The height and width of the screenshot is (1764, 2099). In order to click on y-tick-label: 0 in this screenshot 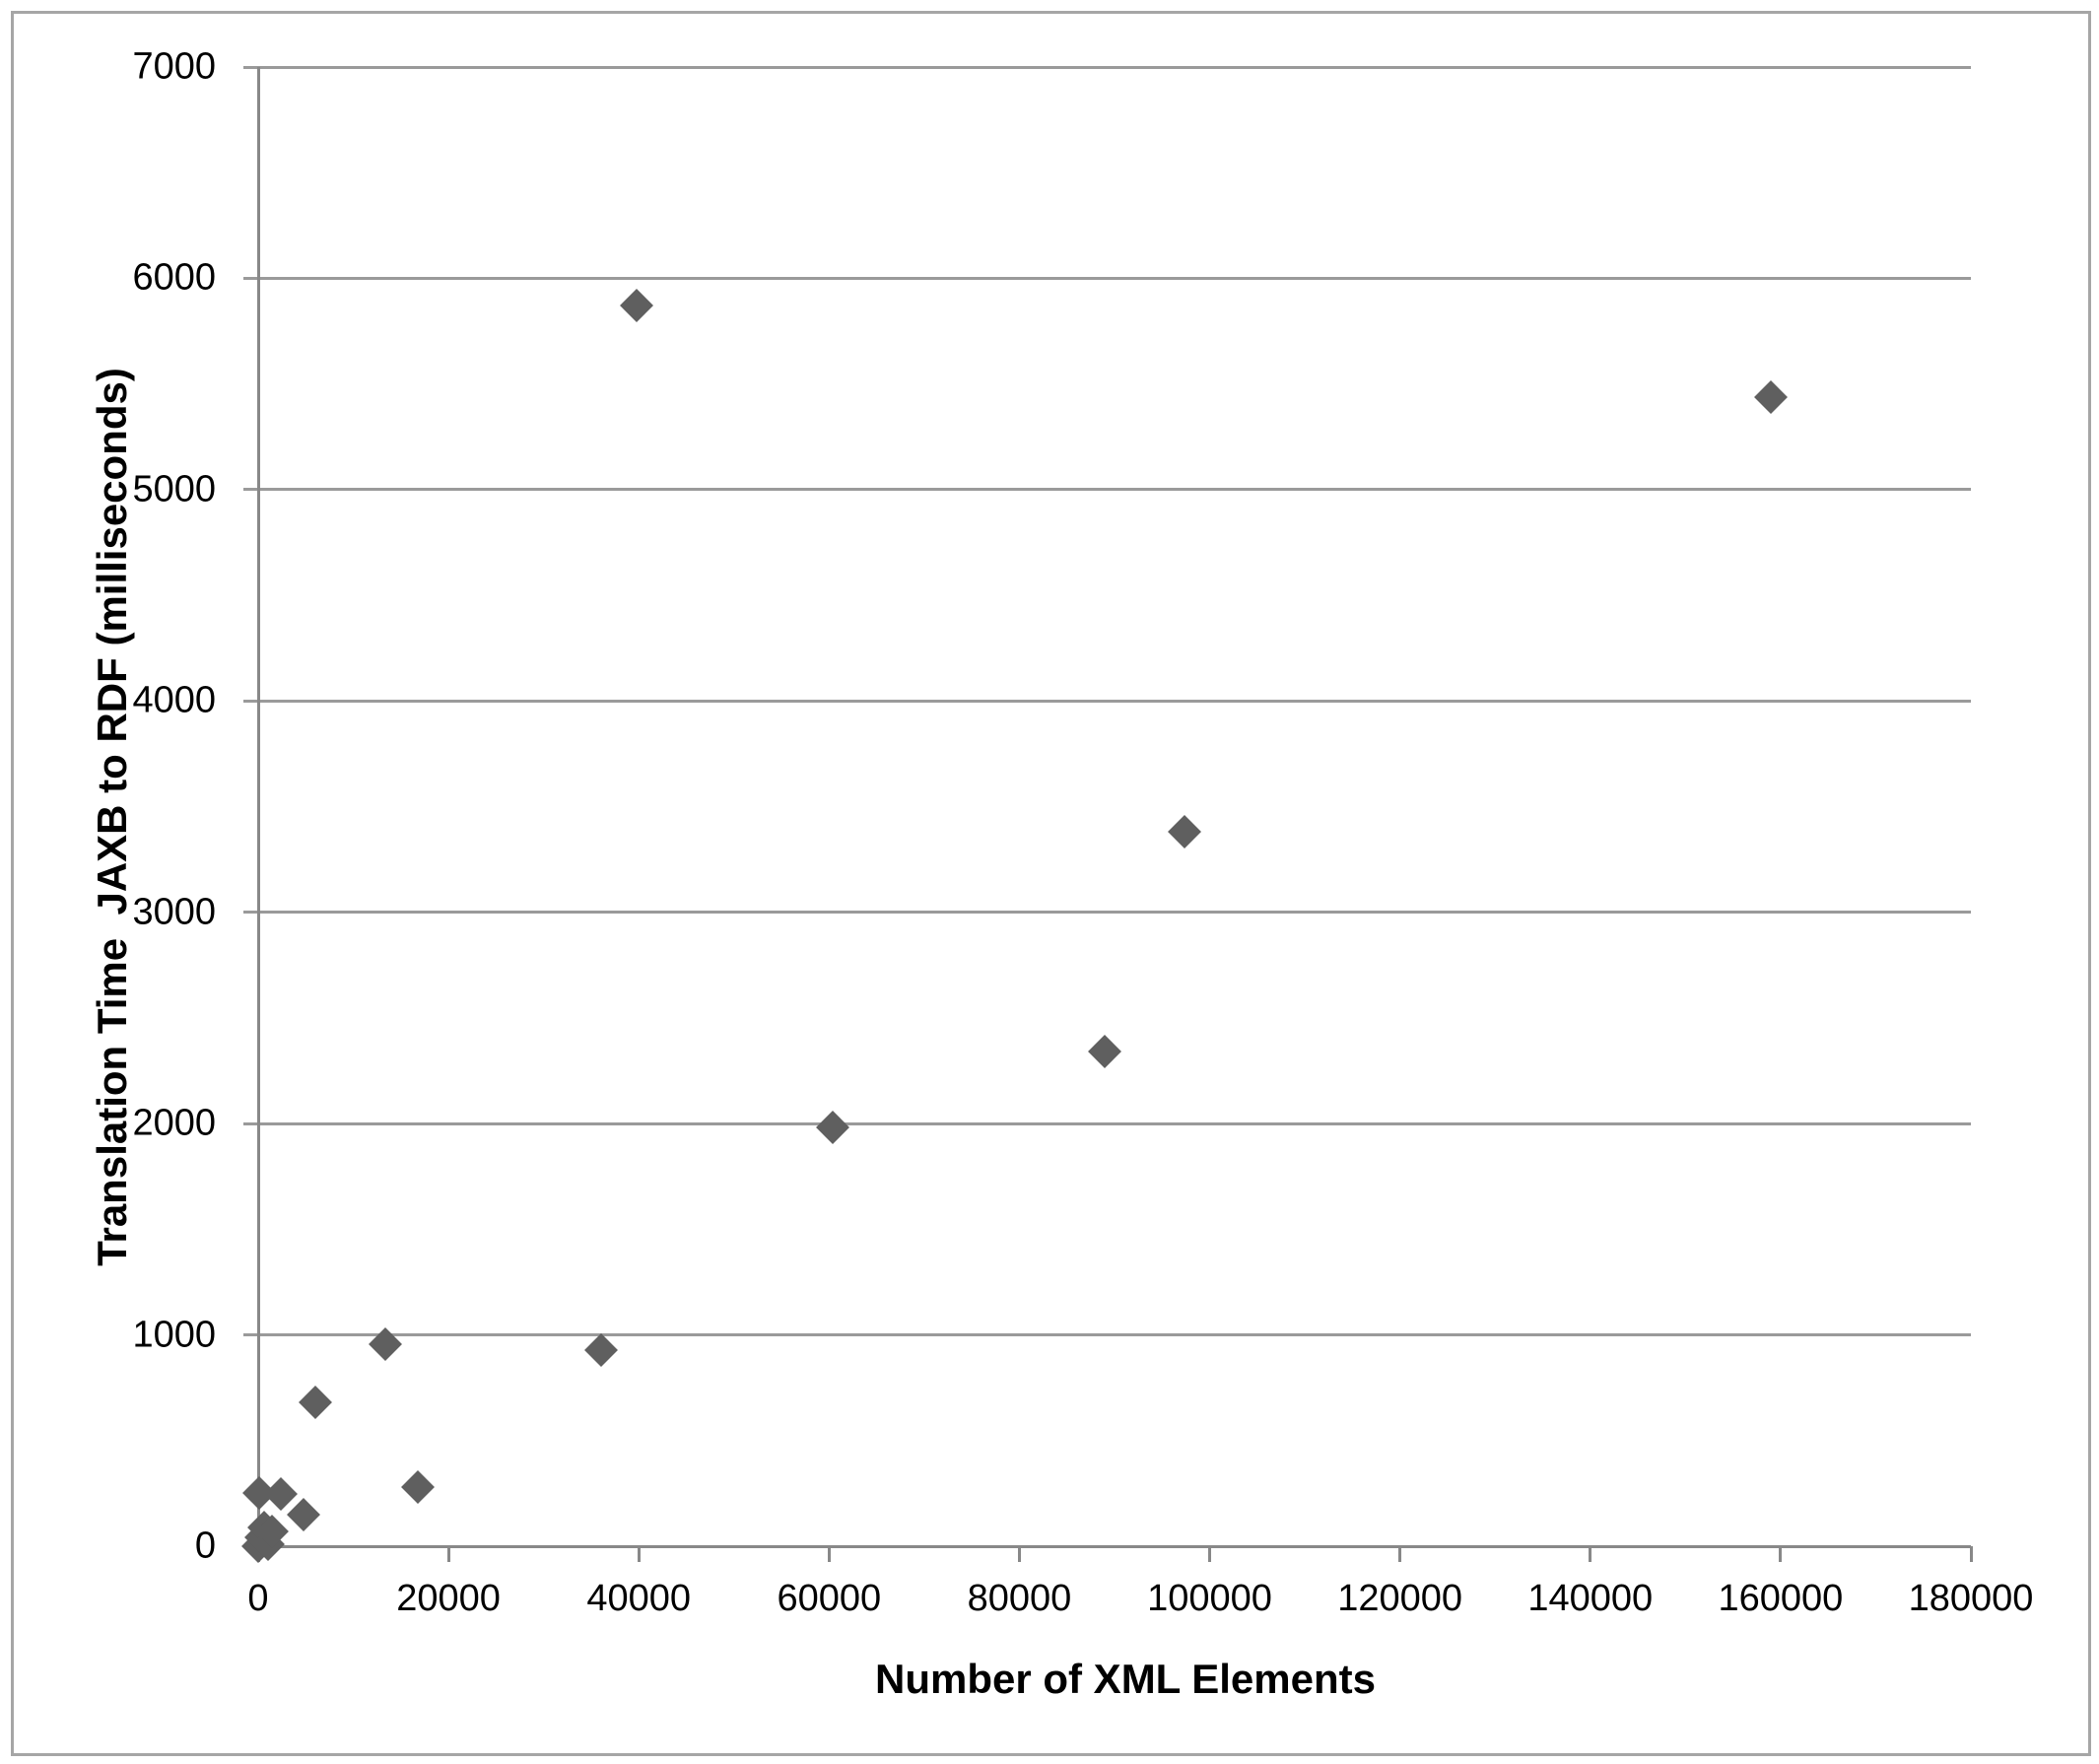, I will do `click(205, 1546)`.